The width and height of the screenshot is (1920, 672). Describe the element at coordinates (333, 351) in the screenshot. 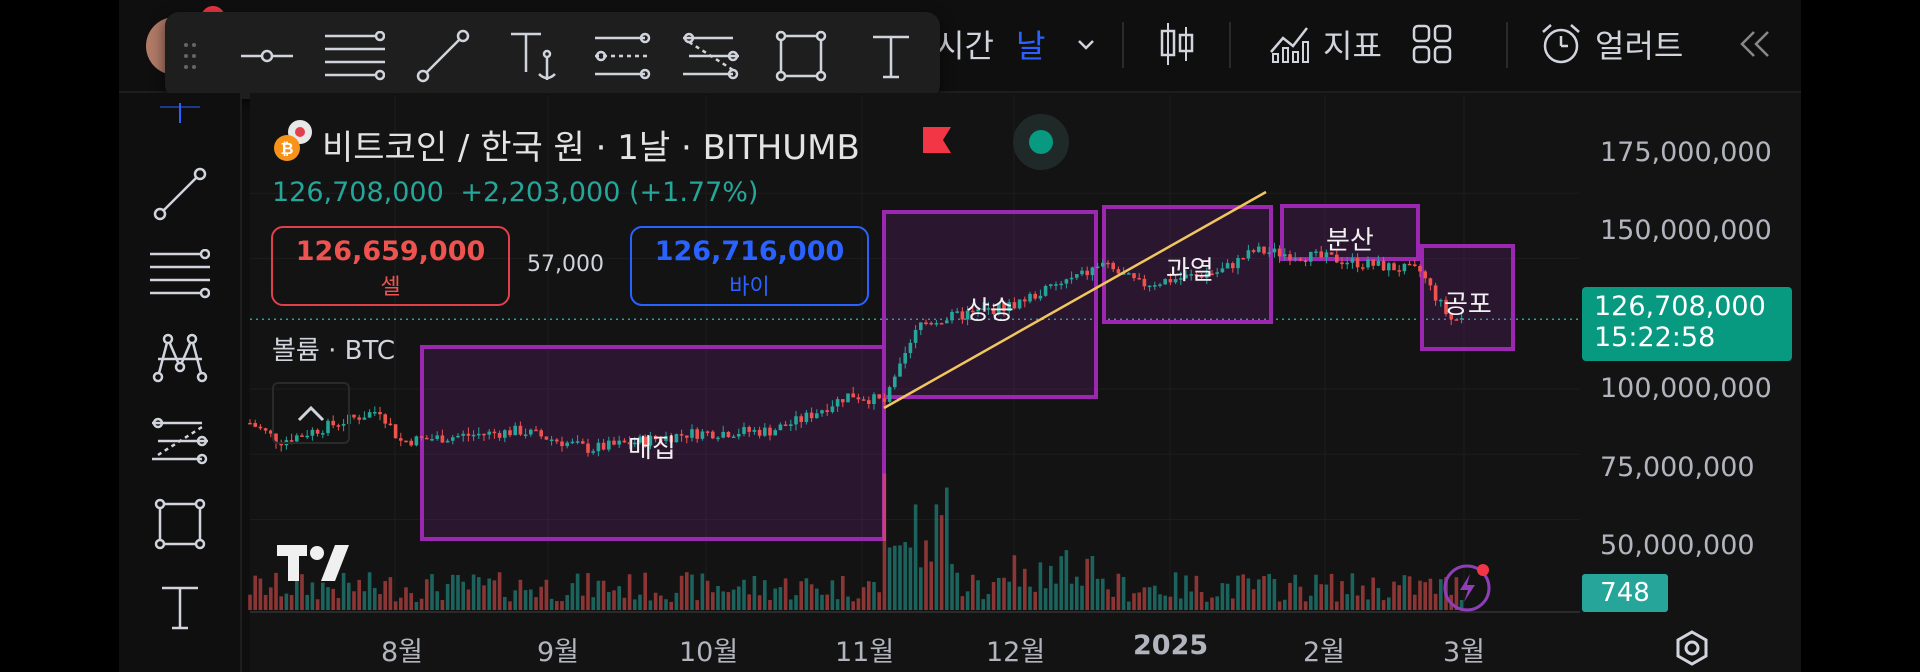

I see `volume-indicator-label: 볼륨 · BTC` at that location.